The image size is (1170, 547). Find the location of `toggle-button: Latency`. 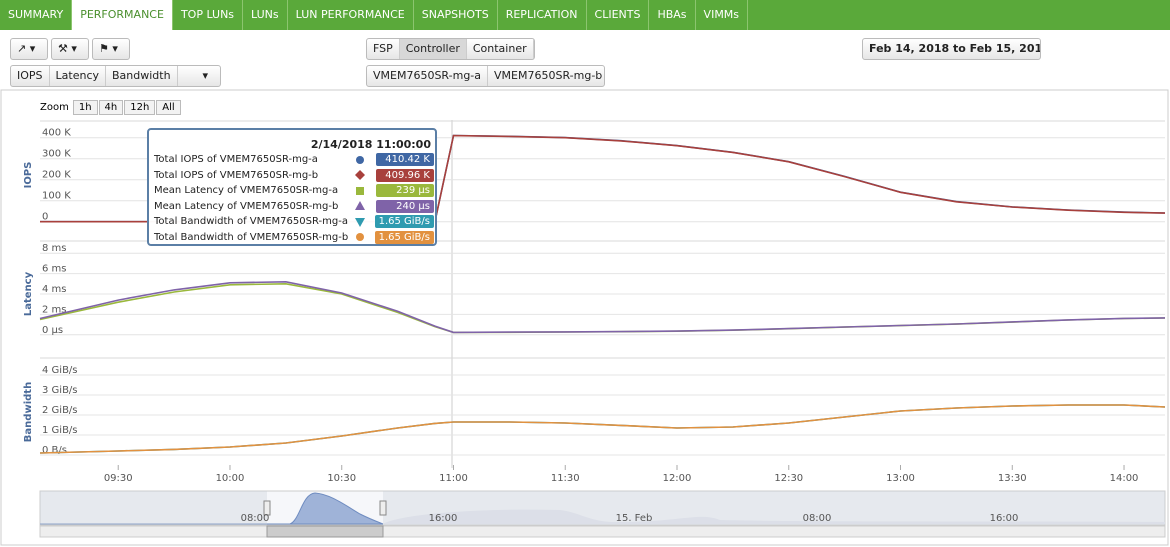

toggle-button: Latency is located at coordinates (78, 76).